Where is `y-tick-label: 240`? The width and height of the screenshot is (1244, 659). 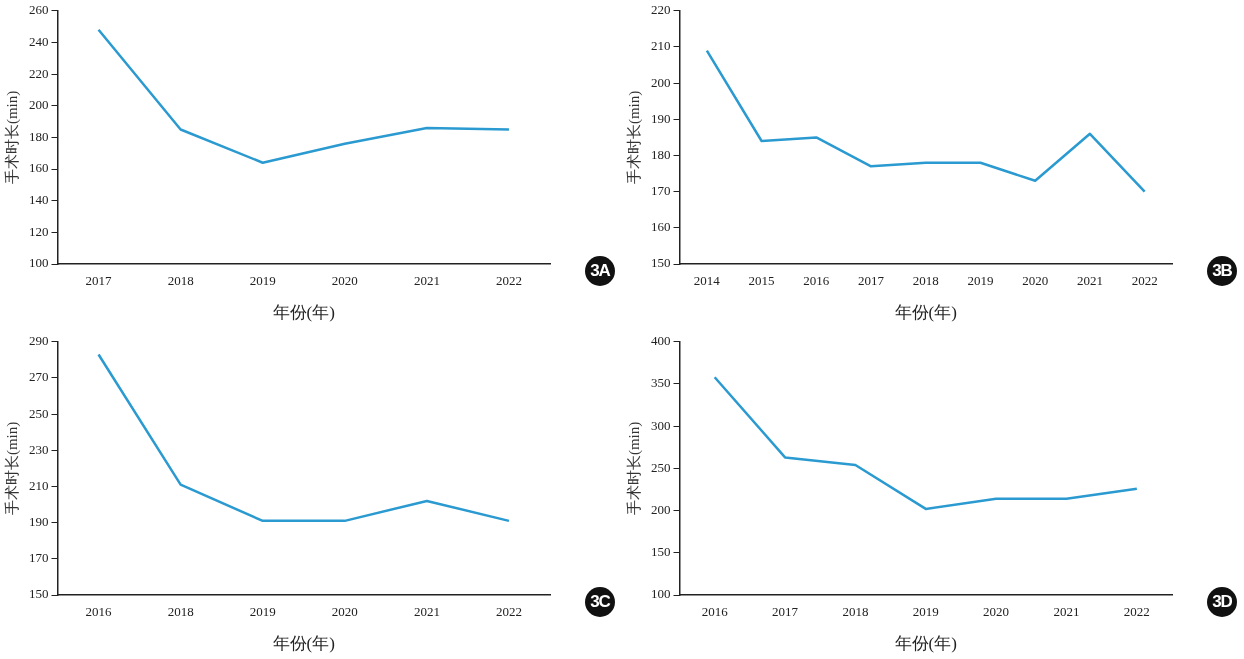
y-tick-label: 240 is located at coordinates (39, 41).